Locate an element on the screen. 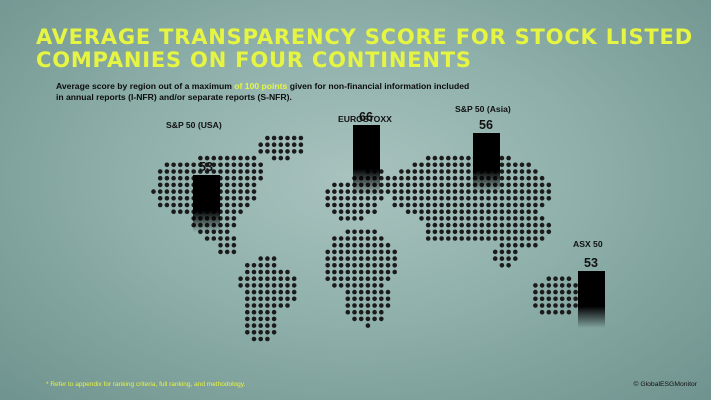 Image resolution: width=711 pixels, height=400 pixels. bar-australia is located at coordinates (591, 299).